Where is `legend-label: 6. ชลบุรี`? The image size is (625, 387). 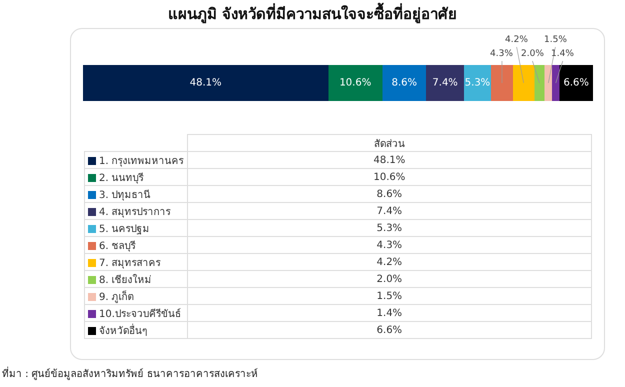 legend-label: 6. ชลบุรี is located at coordinates (136, 245).